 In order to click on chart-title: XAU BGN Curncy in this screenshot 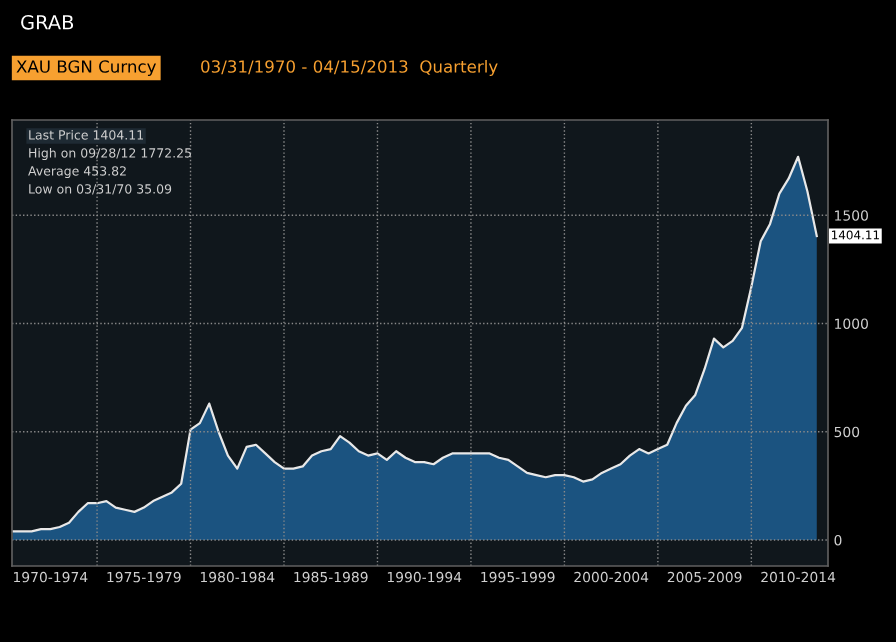, I will do `click(86, 68)`.